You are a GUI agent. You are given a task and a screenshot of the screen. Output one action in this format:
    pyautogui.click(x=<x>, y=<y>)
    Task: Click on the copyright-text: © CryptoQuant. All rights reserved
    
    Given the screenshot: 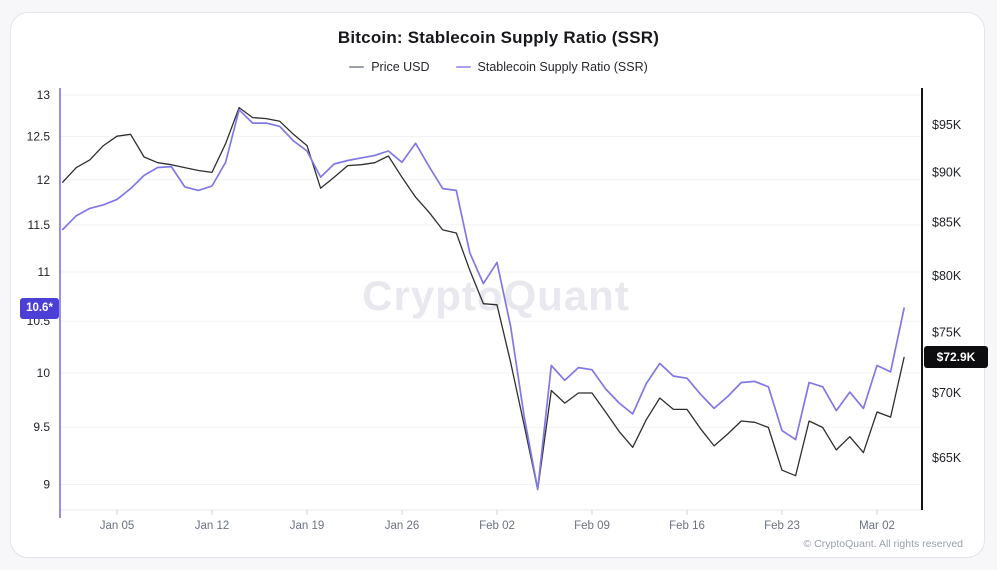 What is the action you would take?
    pyautogui.click(x=883, y=544)
    